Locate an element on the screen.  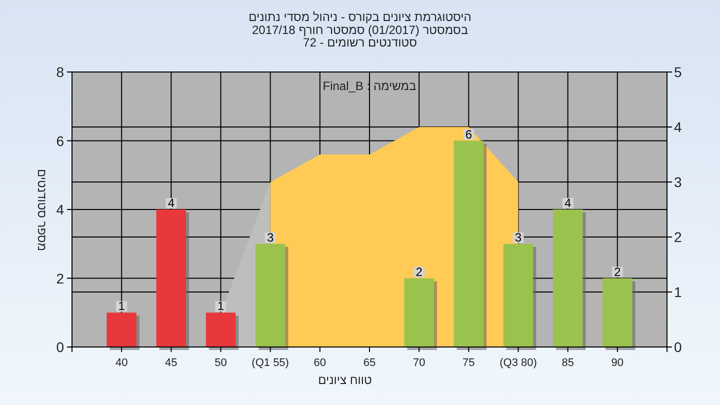
y-tick-label: 4 is located at coordinates (60, 210).